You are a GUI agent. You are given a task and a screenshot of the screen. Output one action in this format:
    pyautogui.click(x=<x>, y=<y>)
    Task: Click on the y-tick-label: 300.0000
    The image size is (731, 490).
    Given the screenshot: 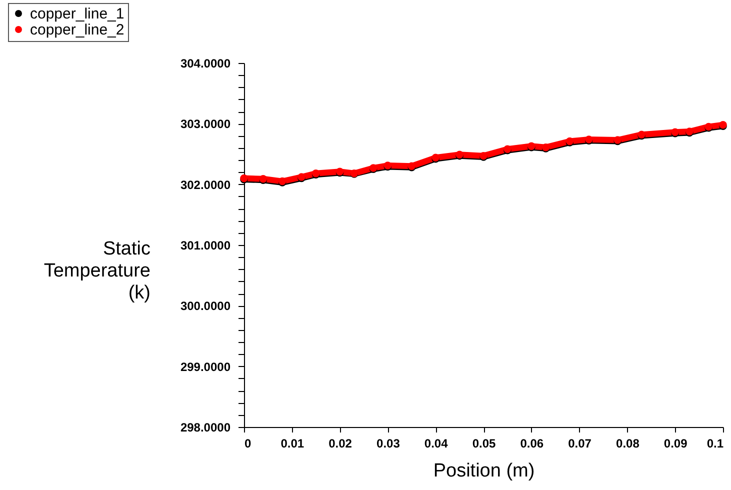 What is the action you would take?
    pyautogui.click(x=205, y=306)
    